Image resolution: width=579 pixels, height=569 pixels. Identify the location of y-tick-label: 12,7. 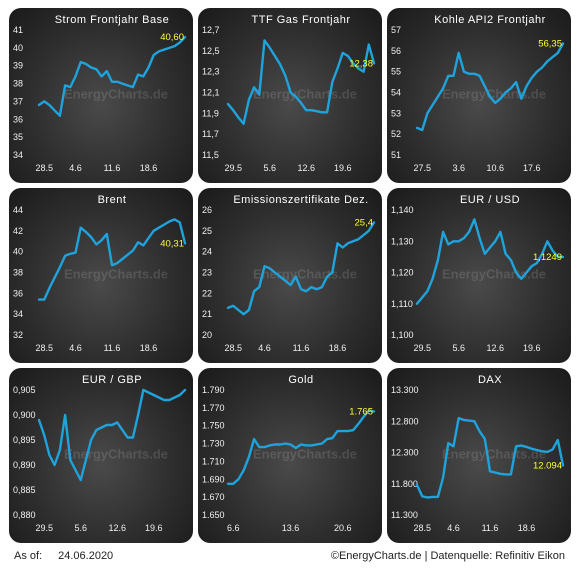
(211, 30).